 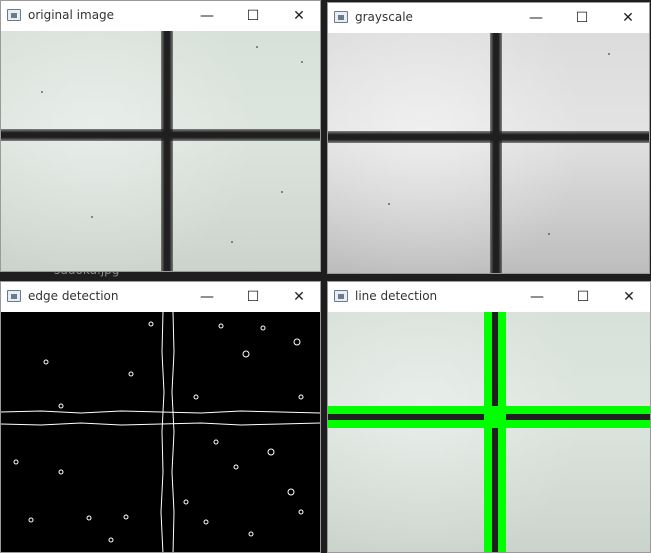 What do you see at coordinates (160, 16) in the screenshot?
I see `titlebar: original image — ☐ ✕` at bounding box center [160, 16].